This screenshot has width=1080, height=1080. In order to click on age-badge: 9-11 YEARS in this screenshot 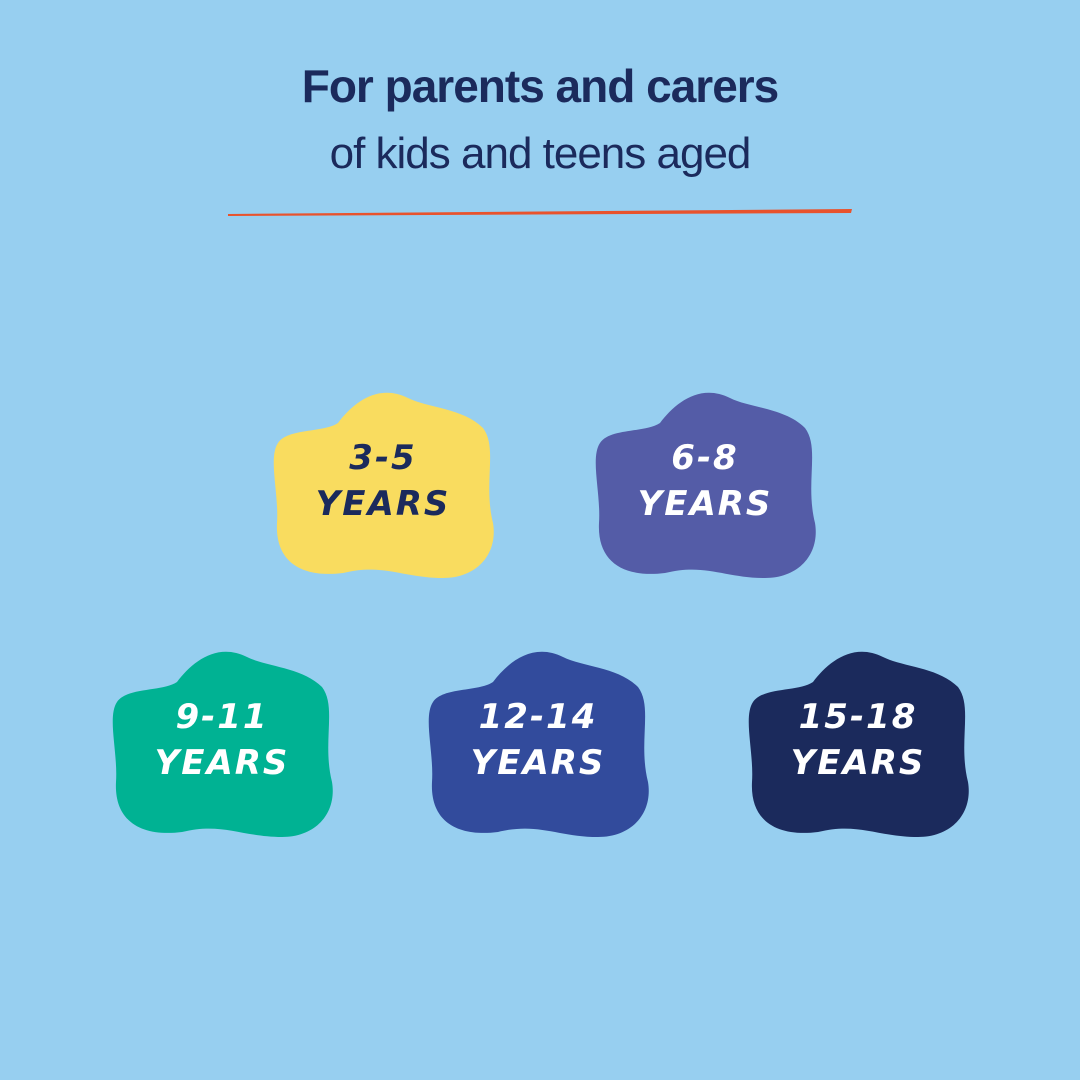, I will do `click(222, 744)`.